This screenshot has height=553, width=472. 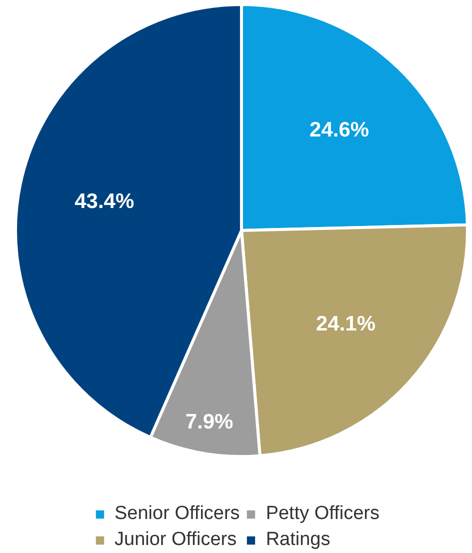 I want to click on legend-label: Junior Officers, so click(x=175, y=540).